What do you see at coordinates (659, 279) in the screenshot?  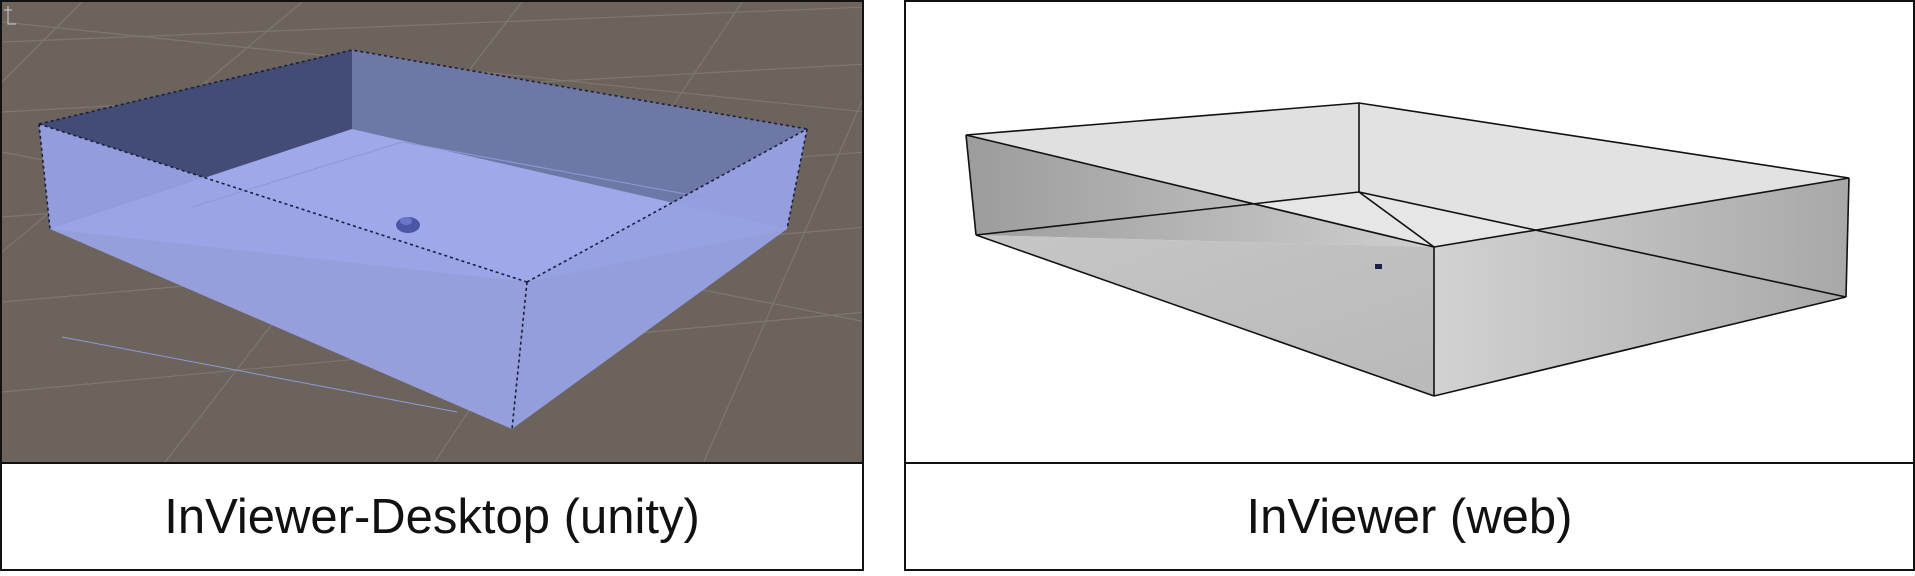 I see `box-wall-front-right` at bounding box center [659, 279].